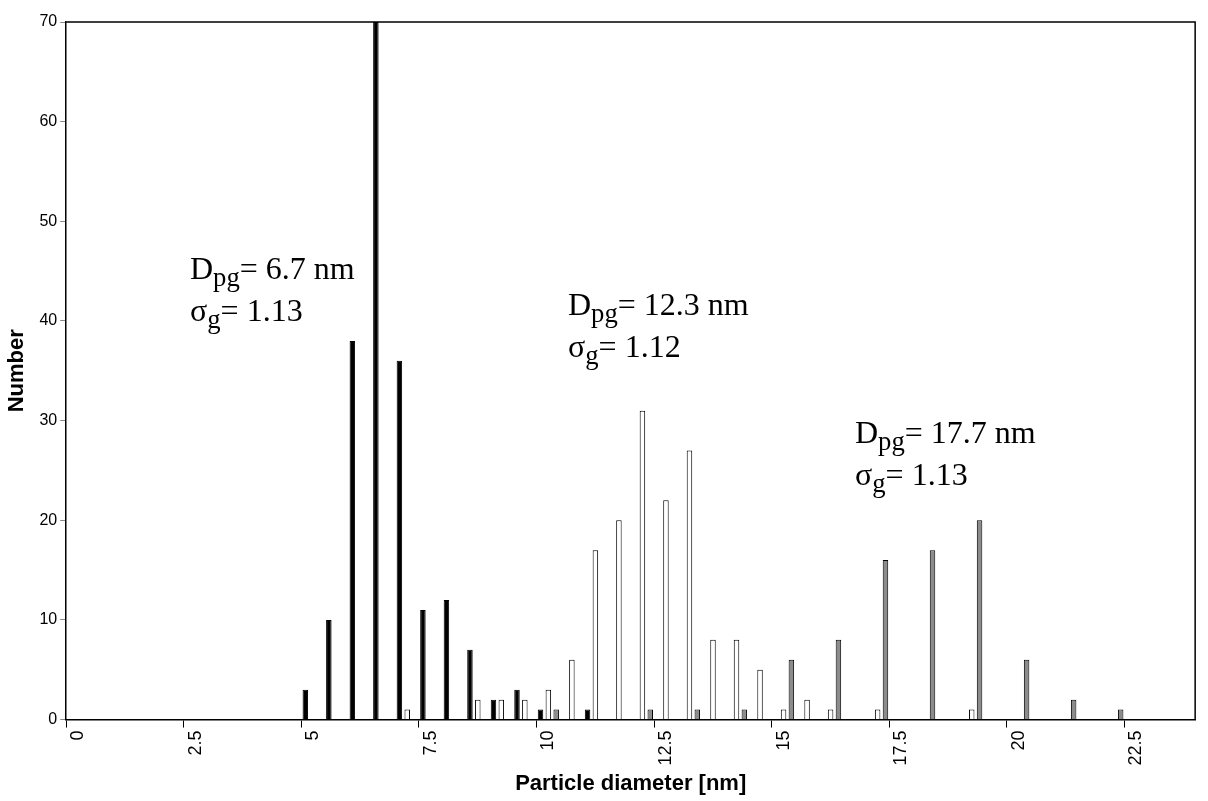 The width and height of the screenshot is (1208, 801). What do you see at coordinates (631, 782) in the screenshot?
I see `x-axis-title: Particle diameter [nm]` at bounding box center [631, 782].